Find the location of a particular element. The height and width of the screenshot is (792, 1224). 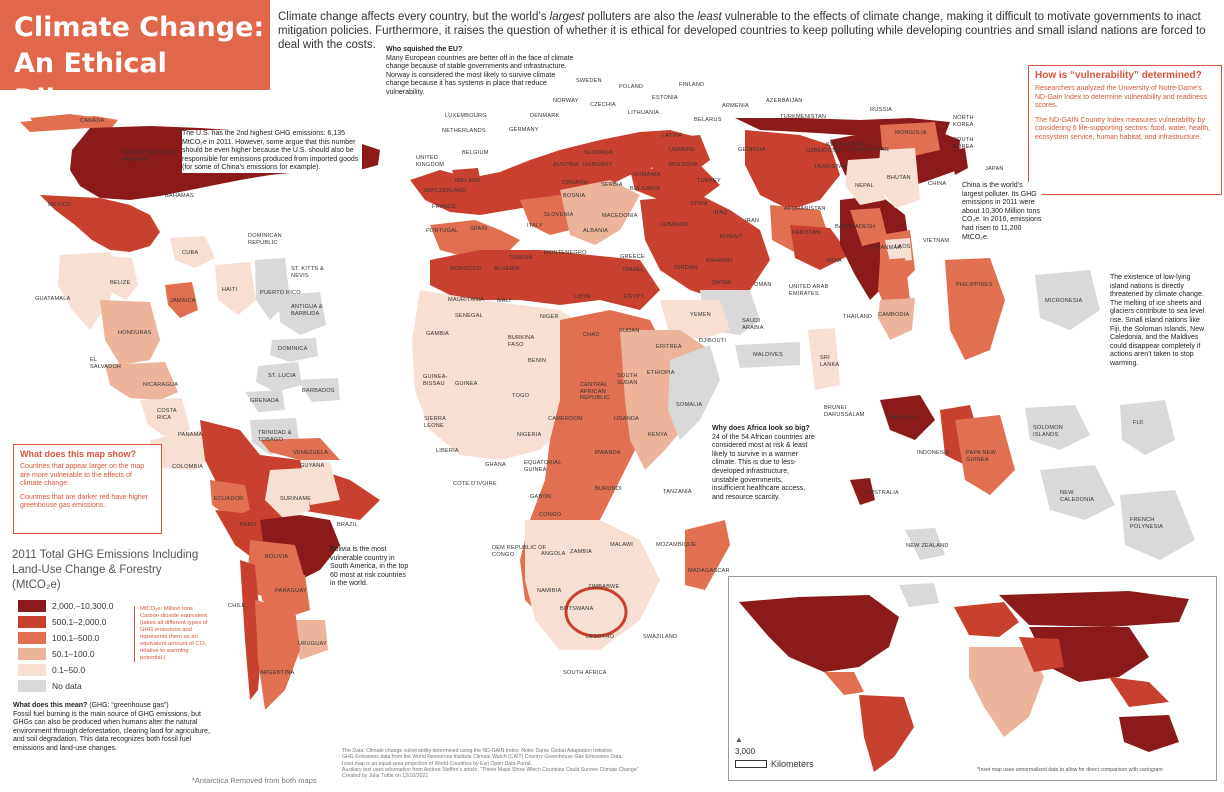

intro-emphasis-1: largest is located at coordinates (567, 17).